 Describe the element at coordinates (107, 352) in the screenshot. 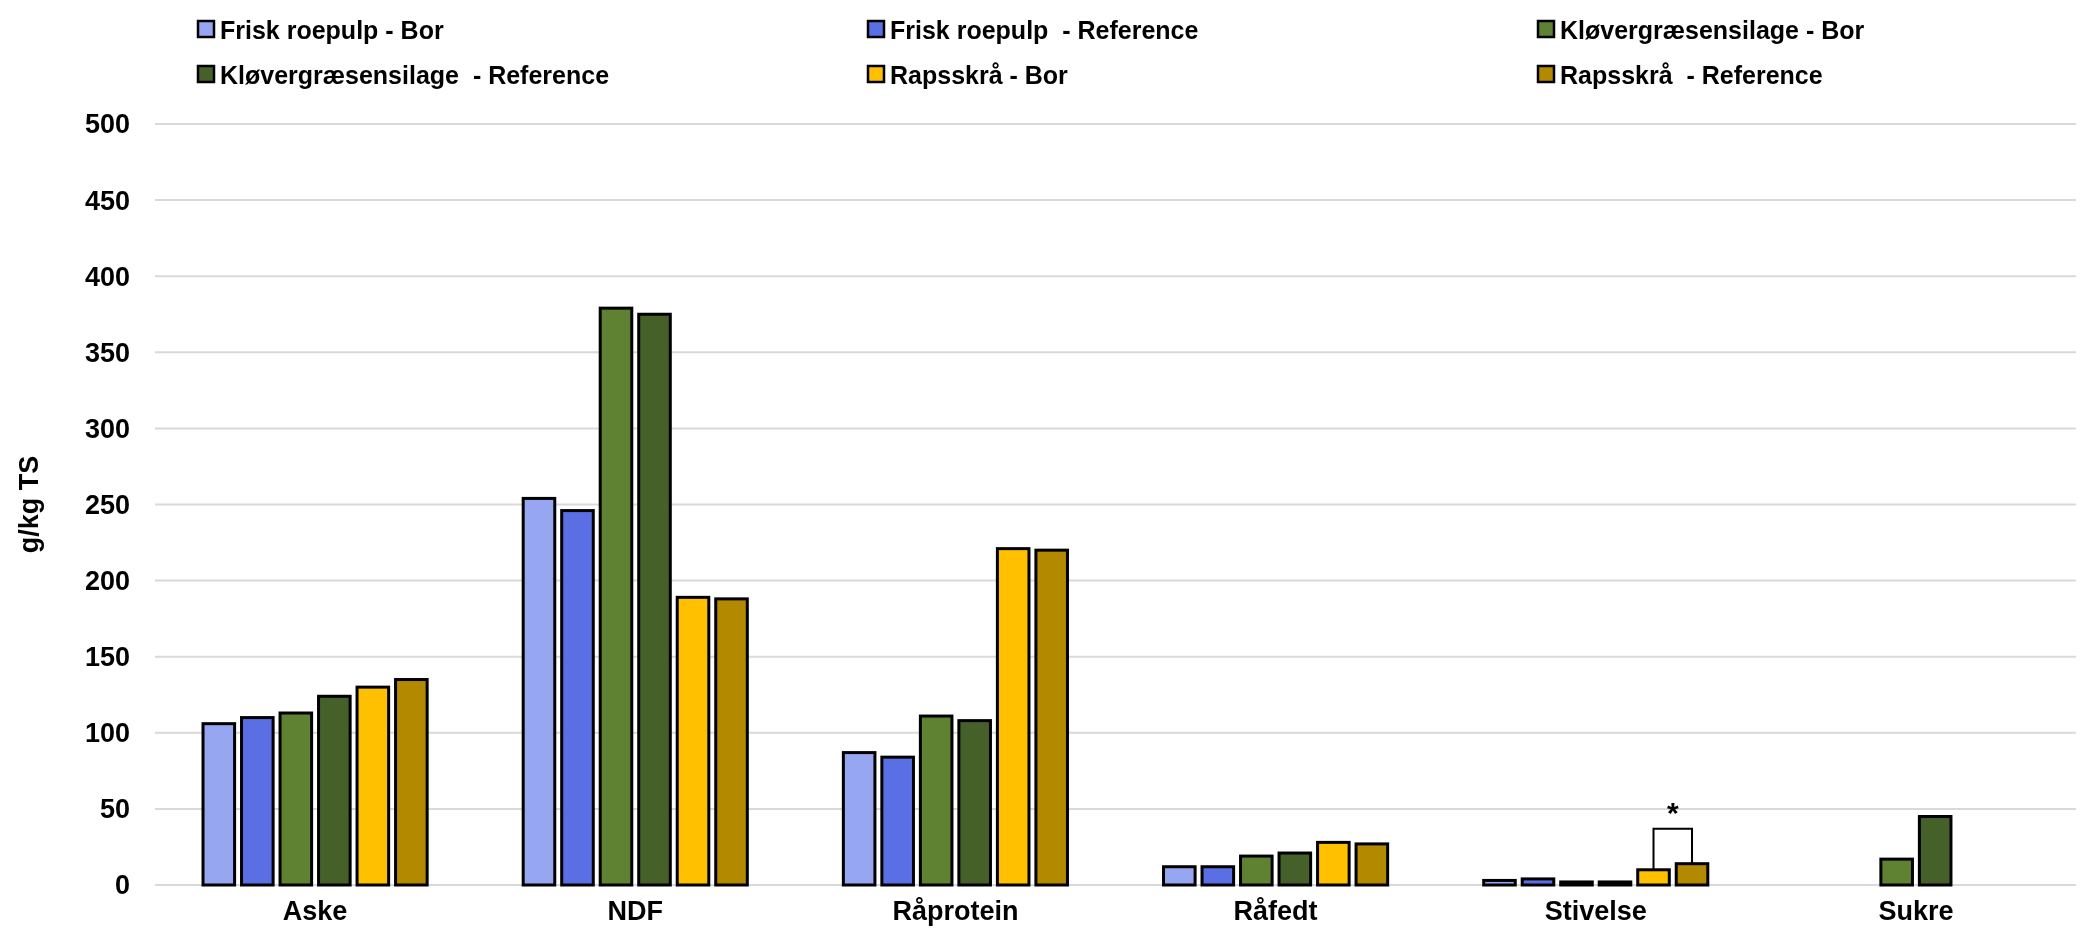

I see `y-tick-label: 350` at that location.